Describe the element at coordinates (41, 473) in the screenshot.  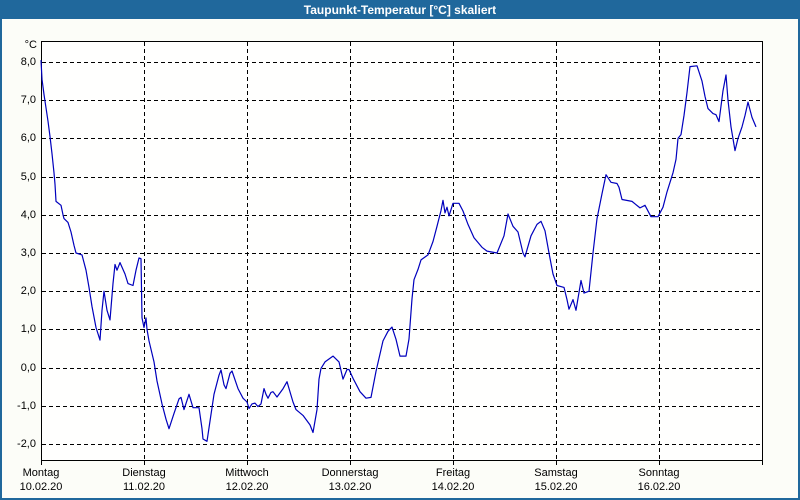
I see `x-axis-day-label: Montag` at that location.